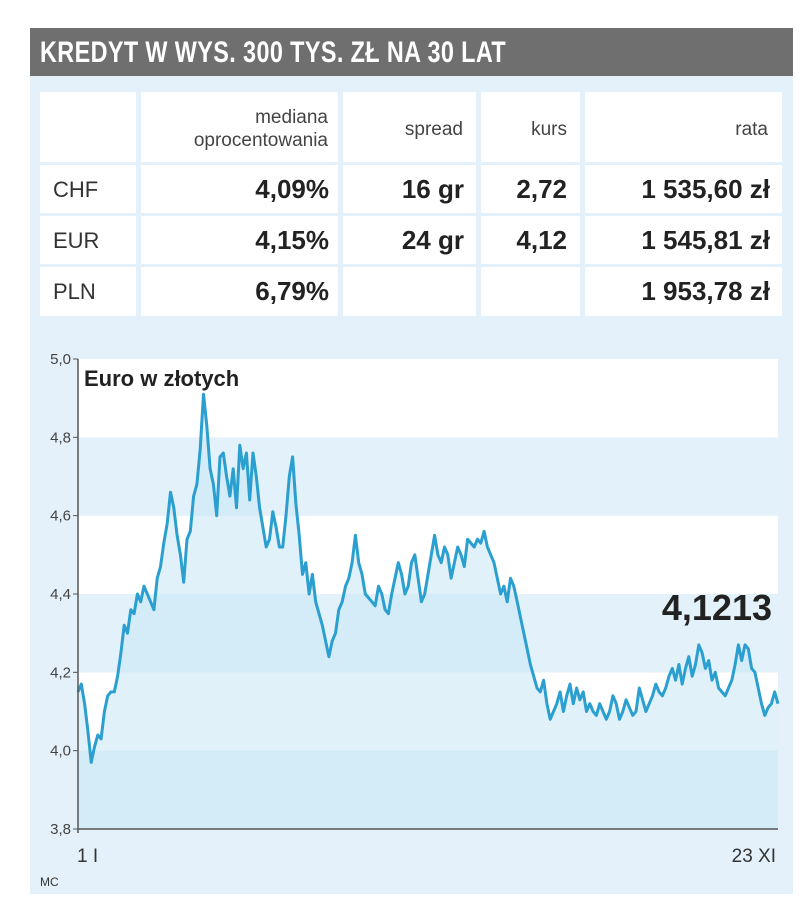 Image resolution: width=805 pixels, height=912 pixels. What do you see at coordinates (541, 189) in the screenshot?
I see `row-kurs: 2,72` at bounding box center [541, 189].